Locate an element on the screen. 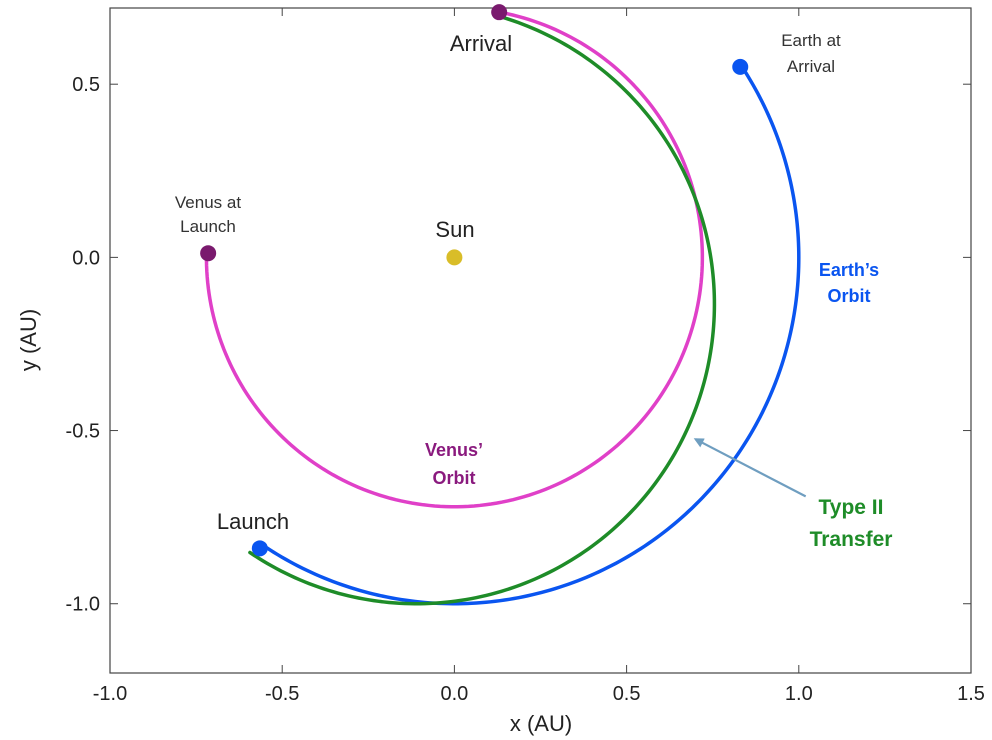 This screenshot has width=992, height=740. arrival-marker is located at coordinates (499, 12).